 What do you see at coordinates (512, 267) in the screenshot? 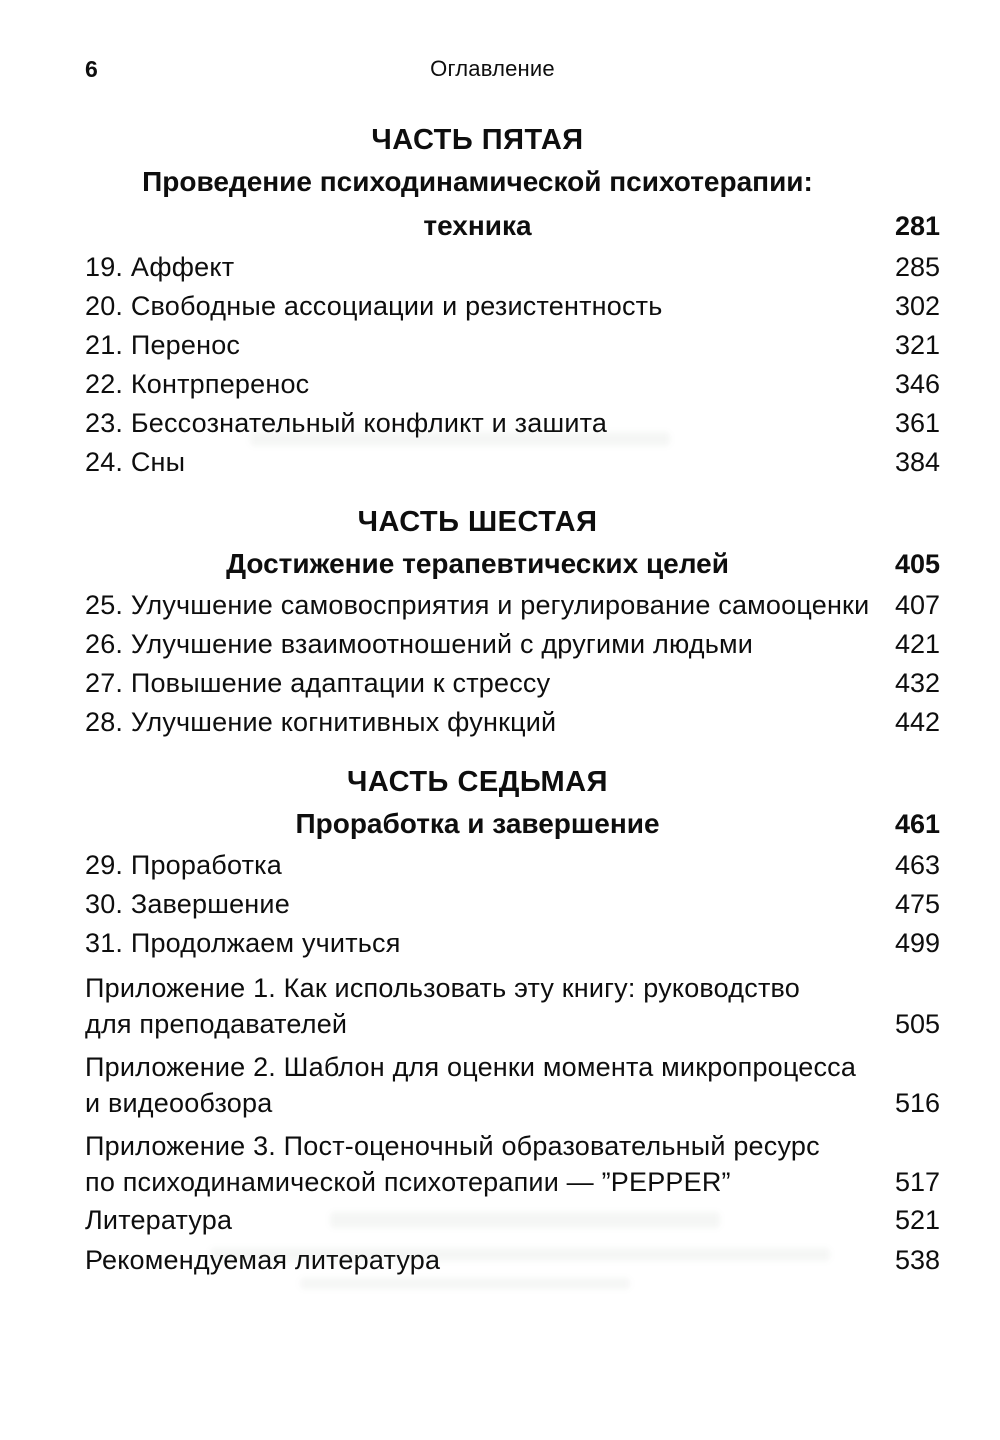
I see `toc-entry: 19. Аффект 285` at bounding box center [512, 267].